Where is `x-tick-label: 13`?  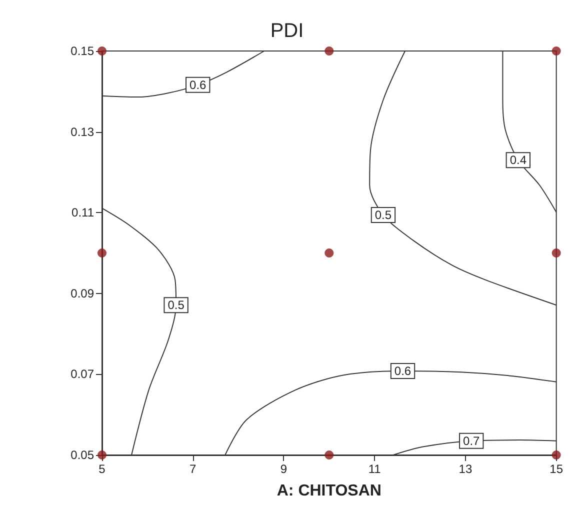
x-tick-label: 13 is located at coordinates (465, 469).